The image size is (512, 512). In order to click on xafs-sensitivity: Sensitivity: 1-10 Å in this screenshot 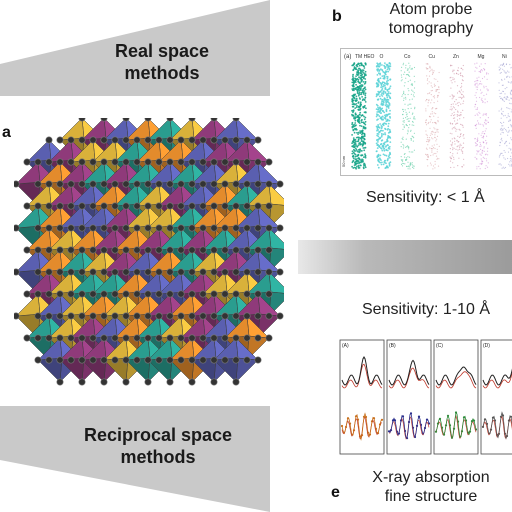, I will do `click(426, 309)`.